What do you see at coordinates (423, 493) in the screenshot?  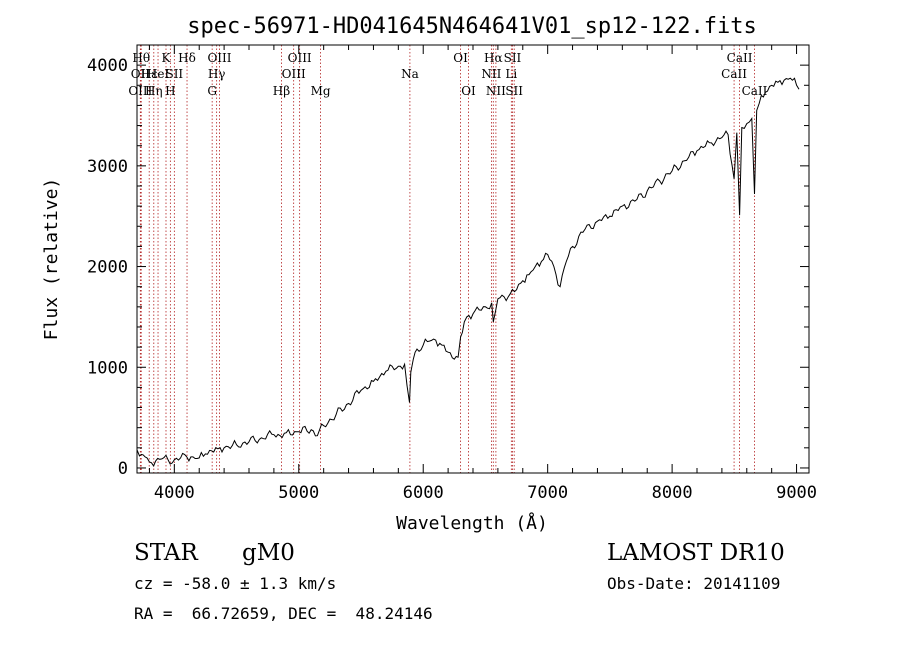 I see `x-tick-label: 6000` at bounding box center [423, 493].